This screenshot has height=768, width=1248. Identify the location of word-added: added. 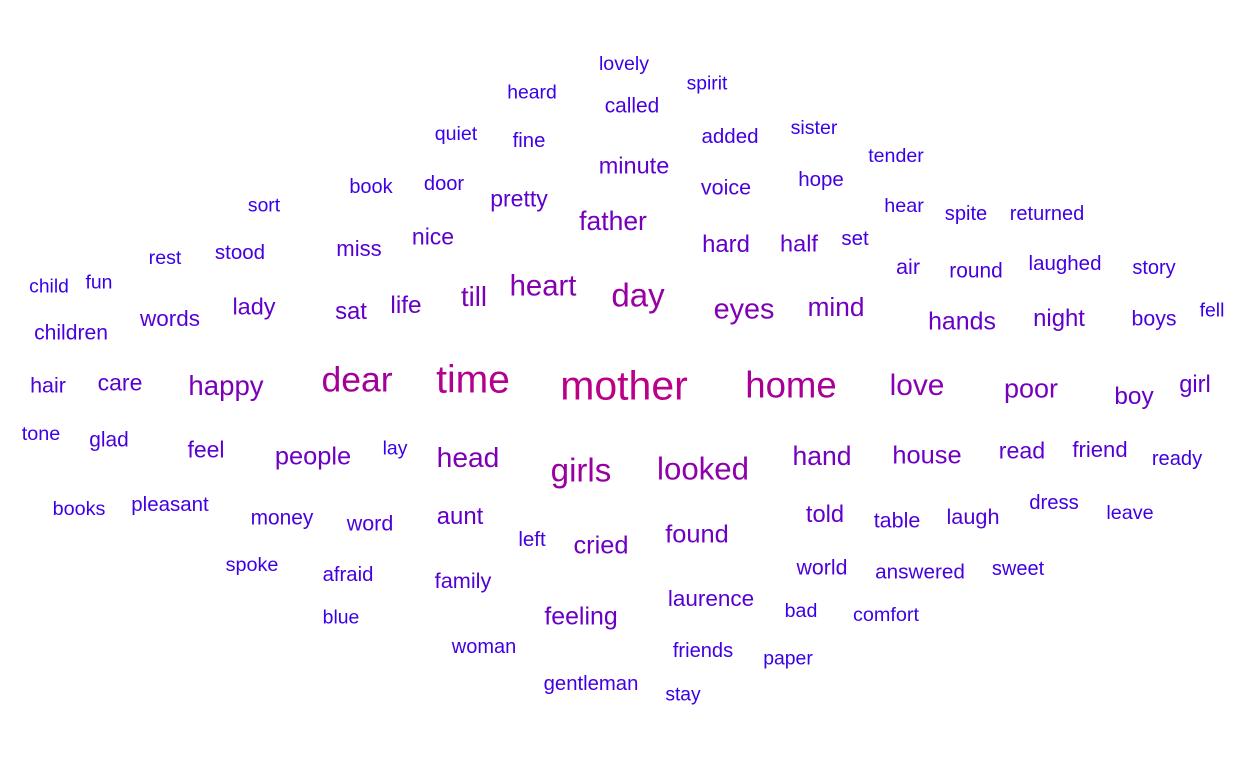
(730, 136).